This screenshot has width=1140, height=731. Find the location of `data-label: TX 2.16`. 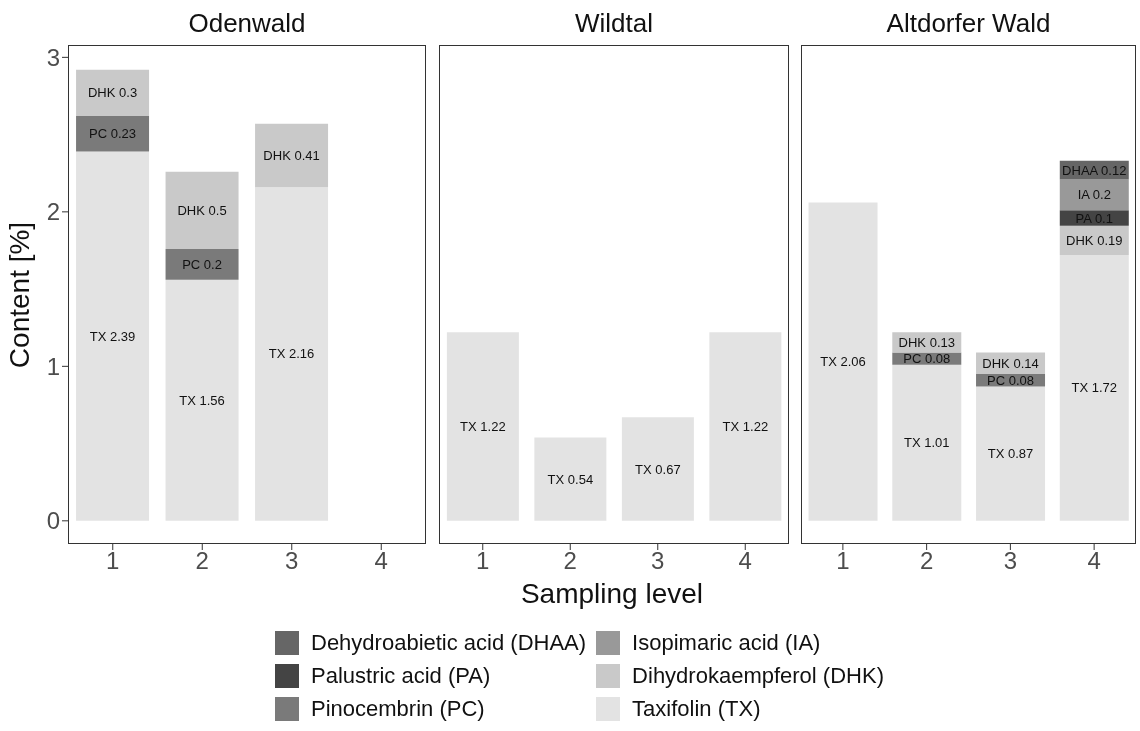

data-label: TX 2.16 is located at coordinates (291, 354).